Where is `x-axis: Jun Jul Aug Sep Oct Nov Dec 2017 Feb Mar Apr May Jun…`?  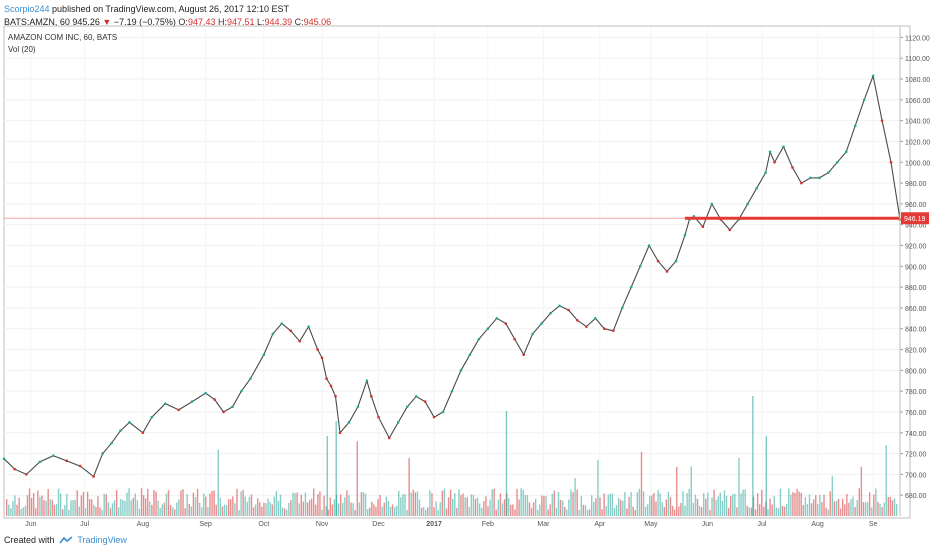 x-axis: Jun Jul Aug Sep Oct Nov Dec 2017 Feb Mar Apr May Jun… is located at coordinates (451, 524).